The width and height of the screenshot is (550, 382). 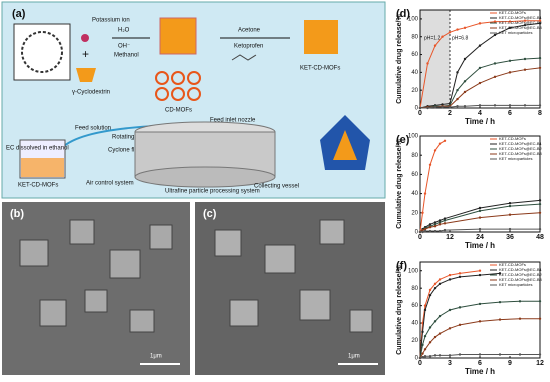 What do you see at coordinates (414, 324) in the screenshot?
I see `y-tick-label: 40` at bounding box center [414, 324].